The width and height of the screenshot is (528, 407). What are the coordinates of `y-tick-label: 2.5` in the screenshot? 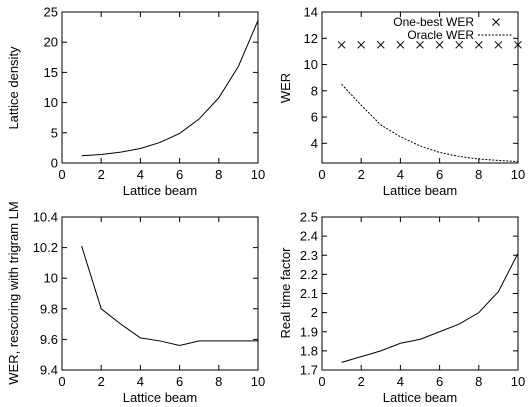 It's located at (309, 217).